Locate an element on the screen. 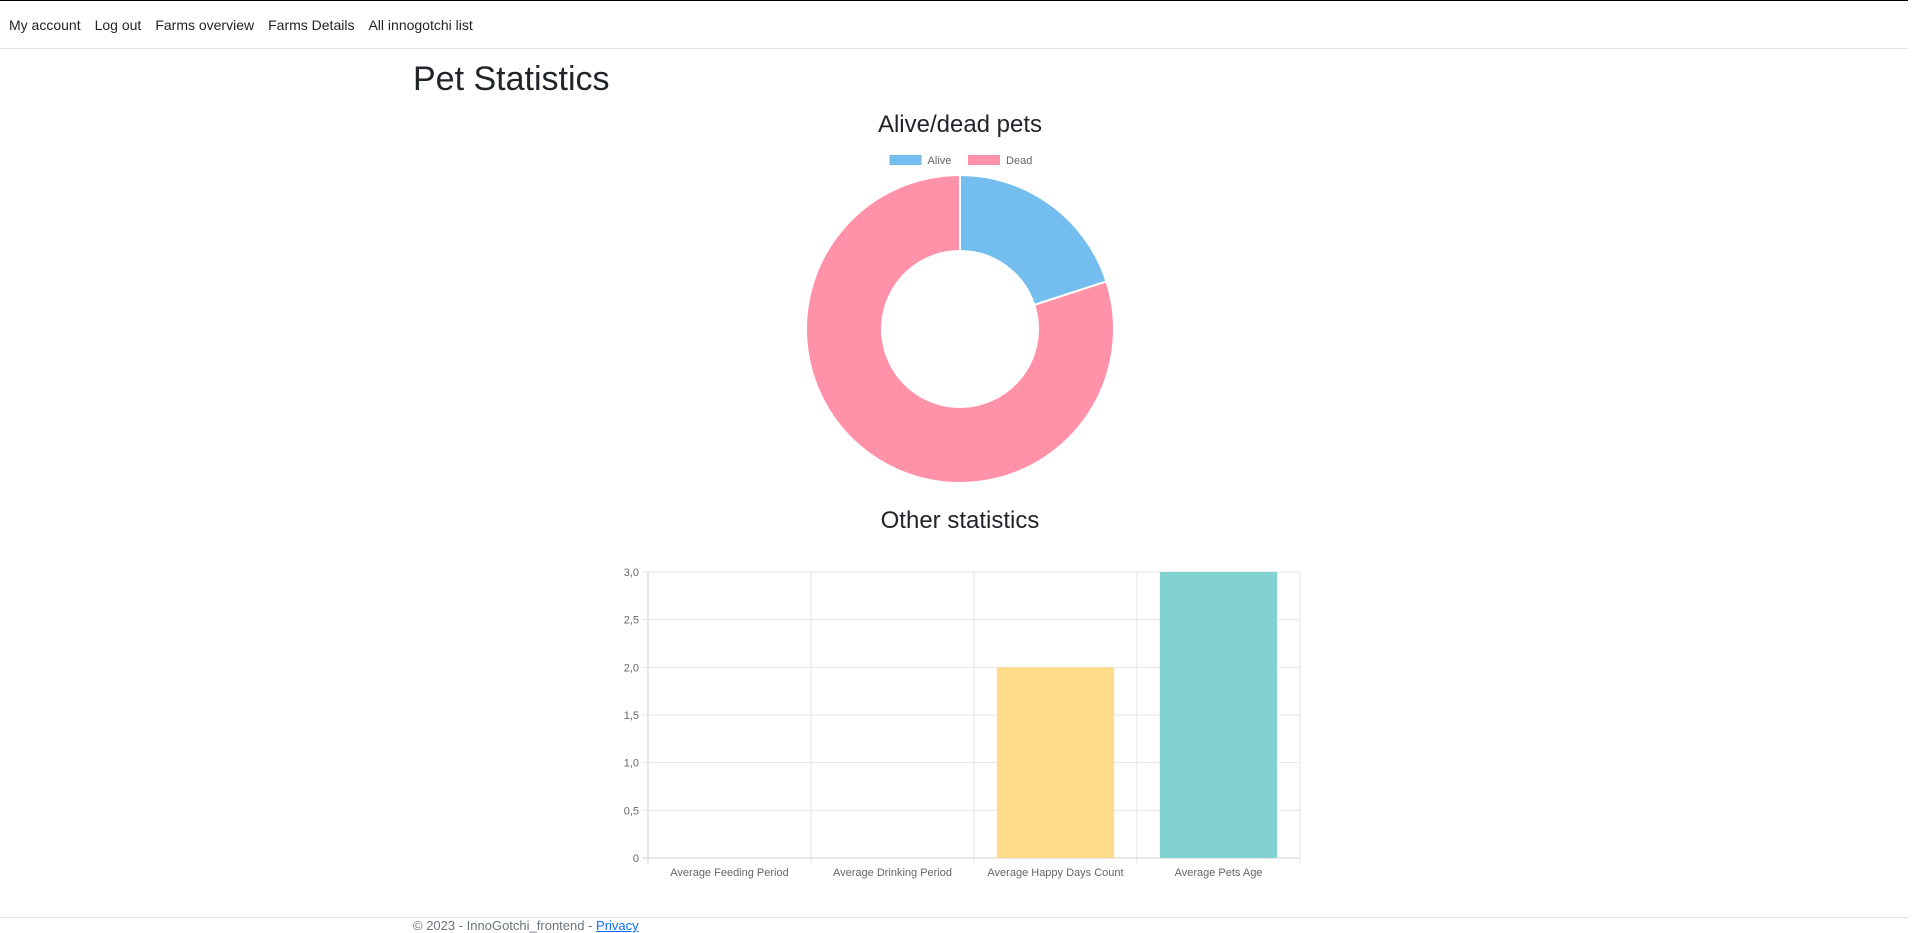 This screenshot has height=933, width=1920. nav-log-out-link: Log out is located at coordinates (118, 24).